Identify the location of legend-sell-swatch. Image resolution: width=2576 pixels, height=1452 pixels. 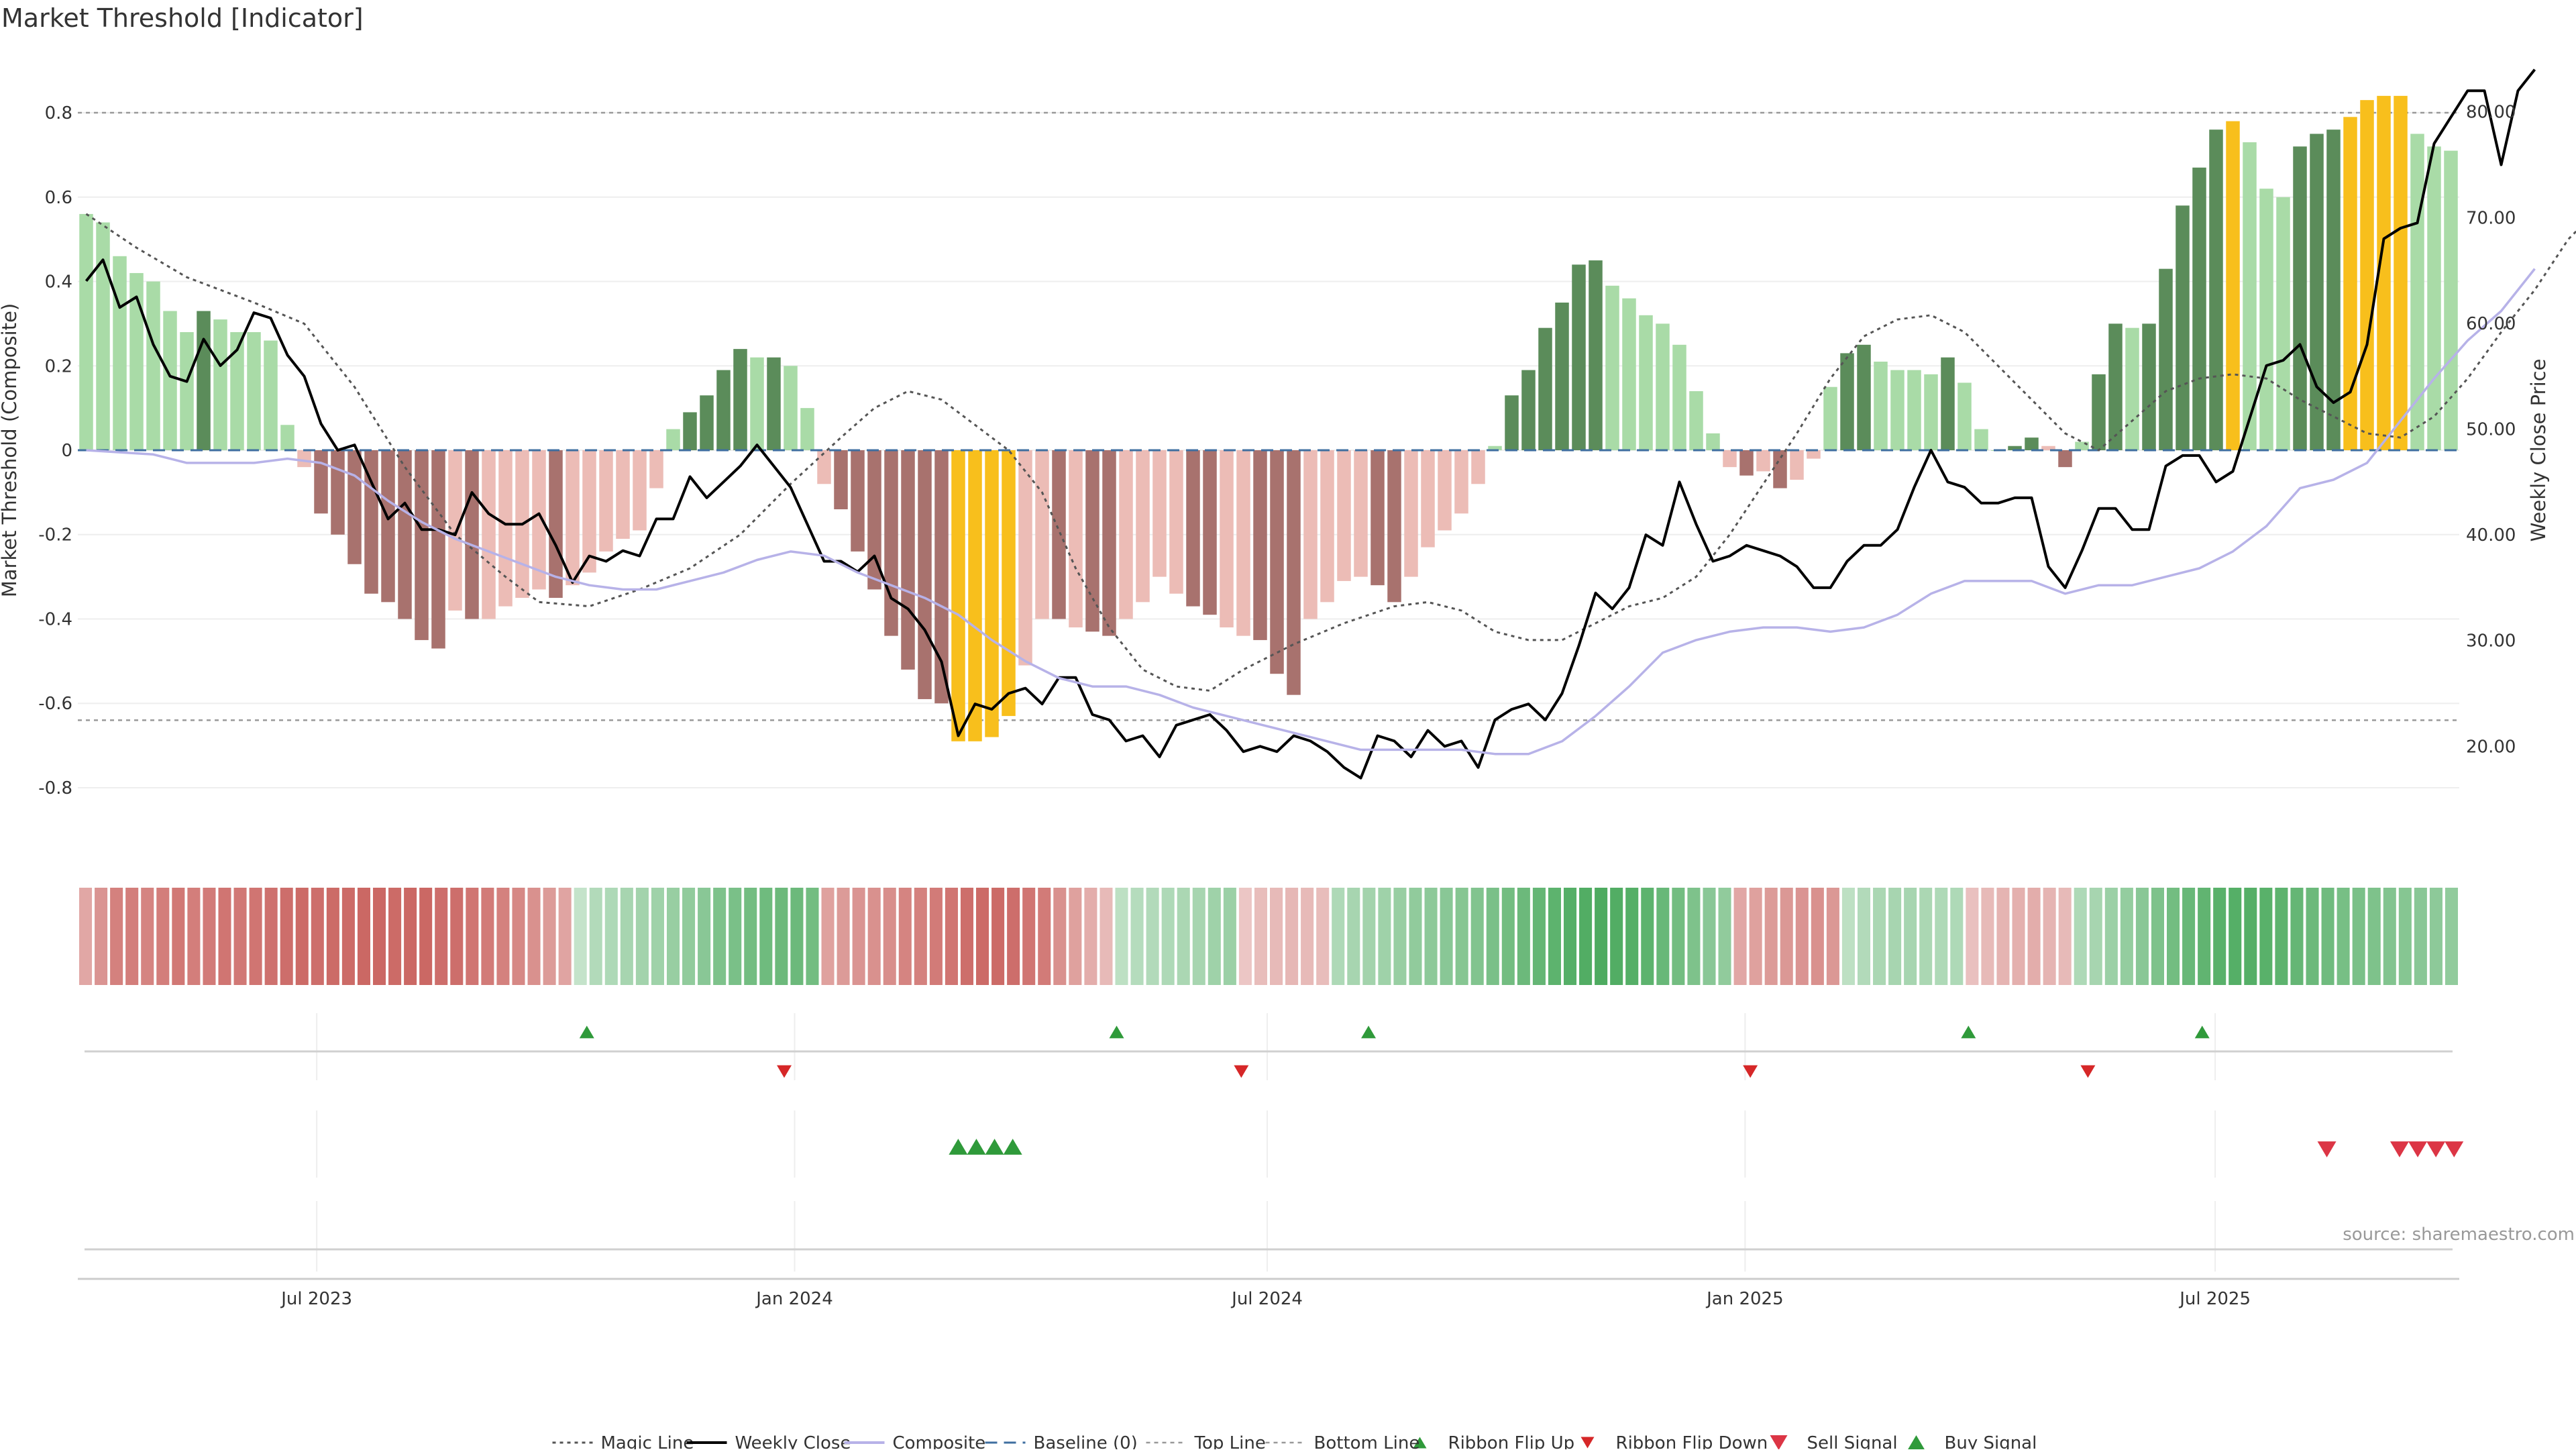
(1779, 1442).